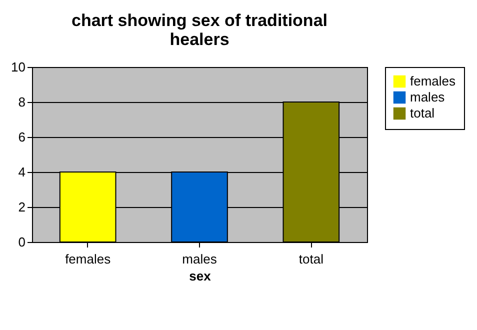 The image size is (477, 330). I want to click on x-tick-label: females, so click(88, 259).